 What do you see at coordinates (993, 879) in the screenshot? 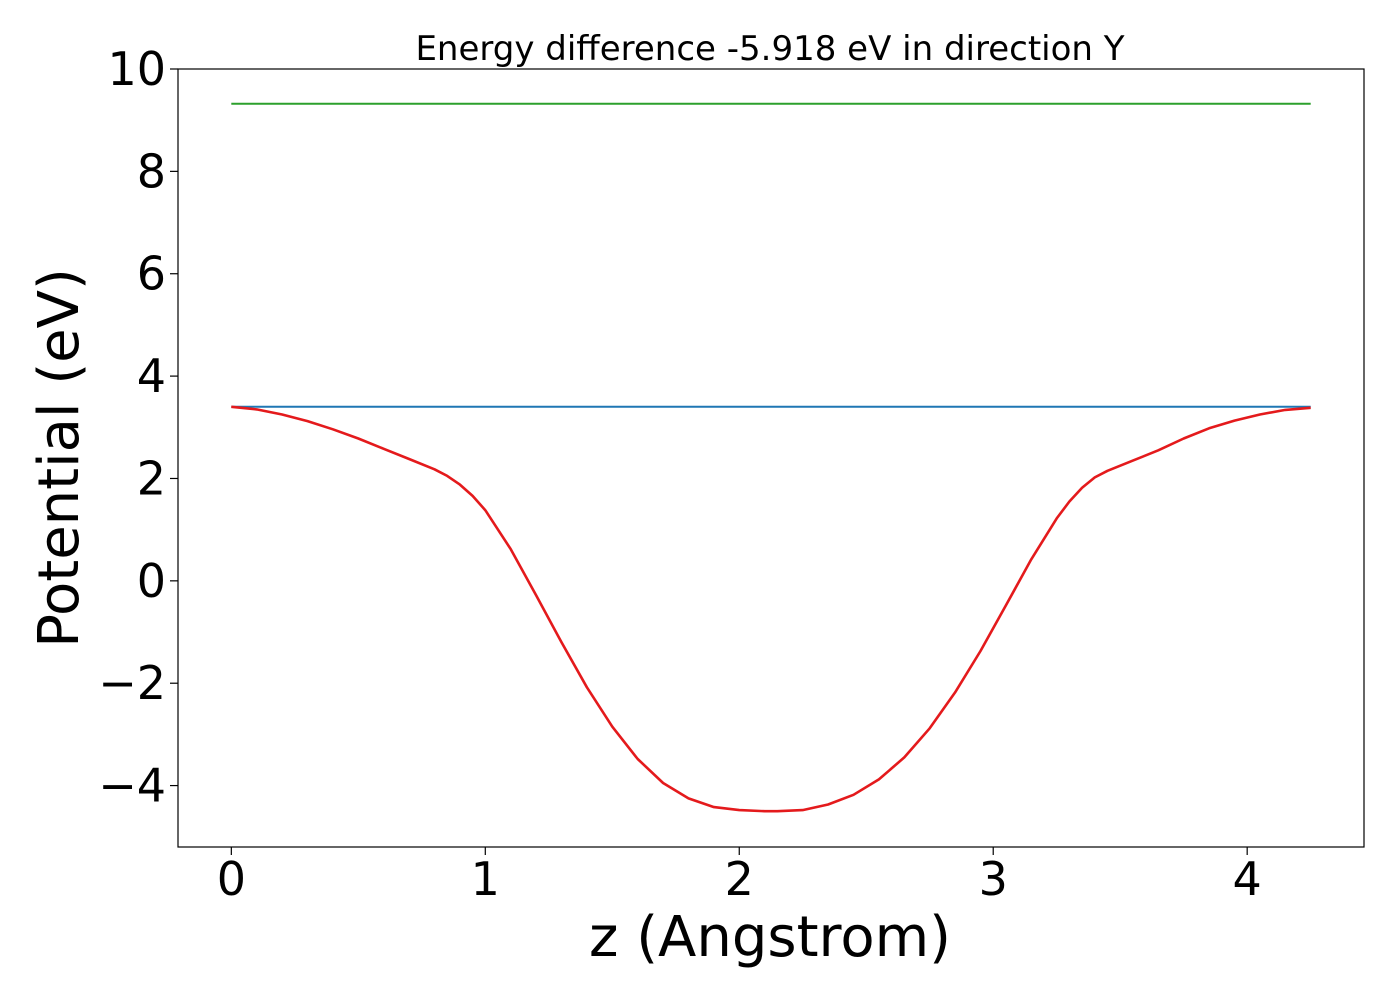
I see `x-tick-label: 3` at bounding box center [993, 879].